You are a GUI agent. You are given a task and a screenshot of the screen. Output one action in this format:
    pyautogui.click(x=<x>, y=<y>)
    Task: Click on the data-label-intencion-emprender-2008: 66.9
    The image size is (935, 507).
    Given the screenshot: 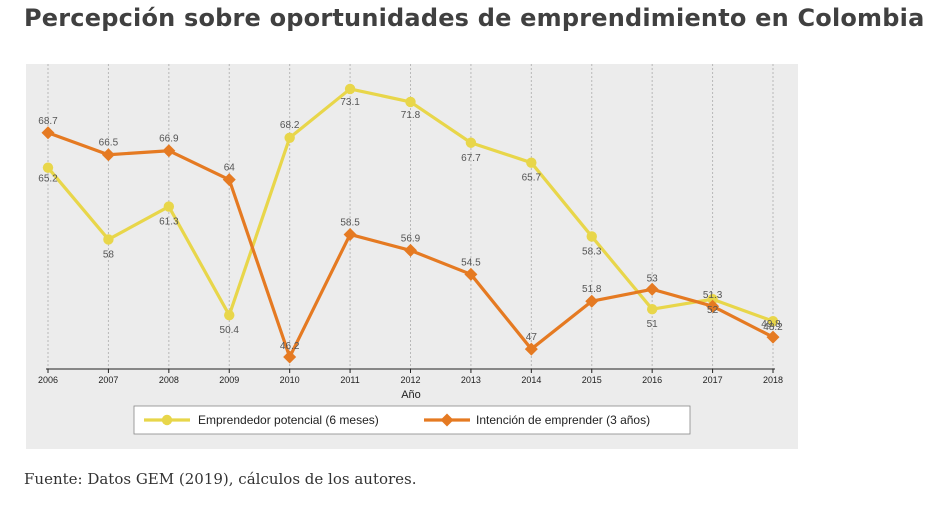 What is the action you would take?
    pyautogui.click(x=169, y=139)
    